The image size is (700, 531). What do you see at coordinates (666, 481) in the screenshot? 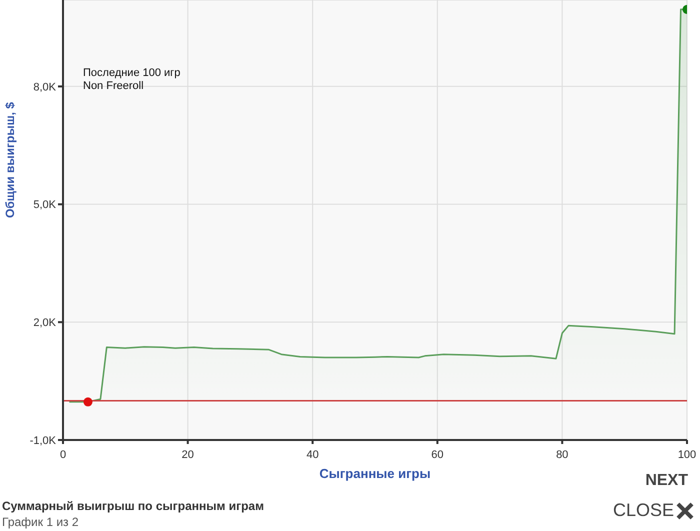
I see `text: NEXT` at bounding box center [666, 481].